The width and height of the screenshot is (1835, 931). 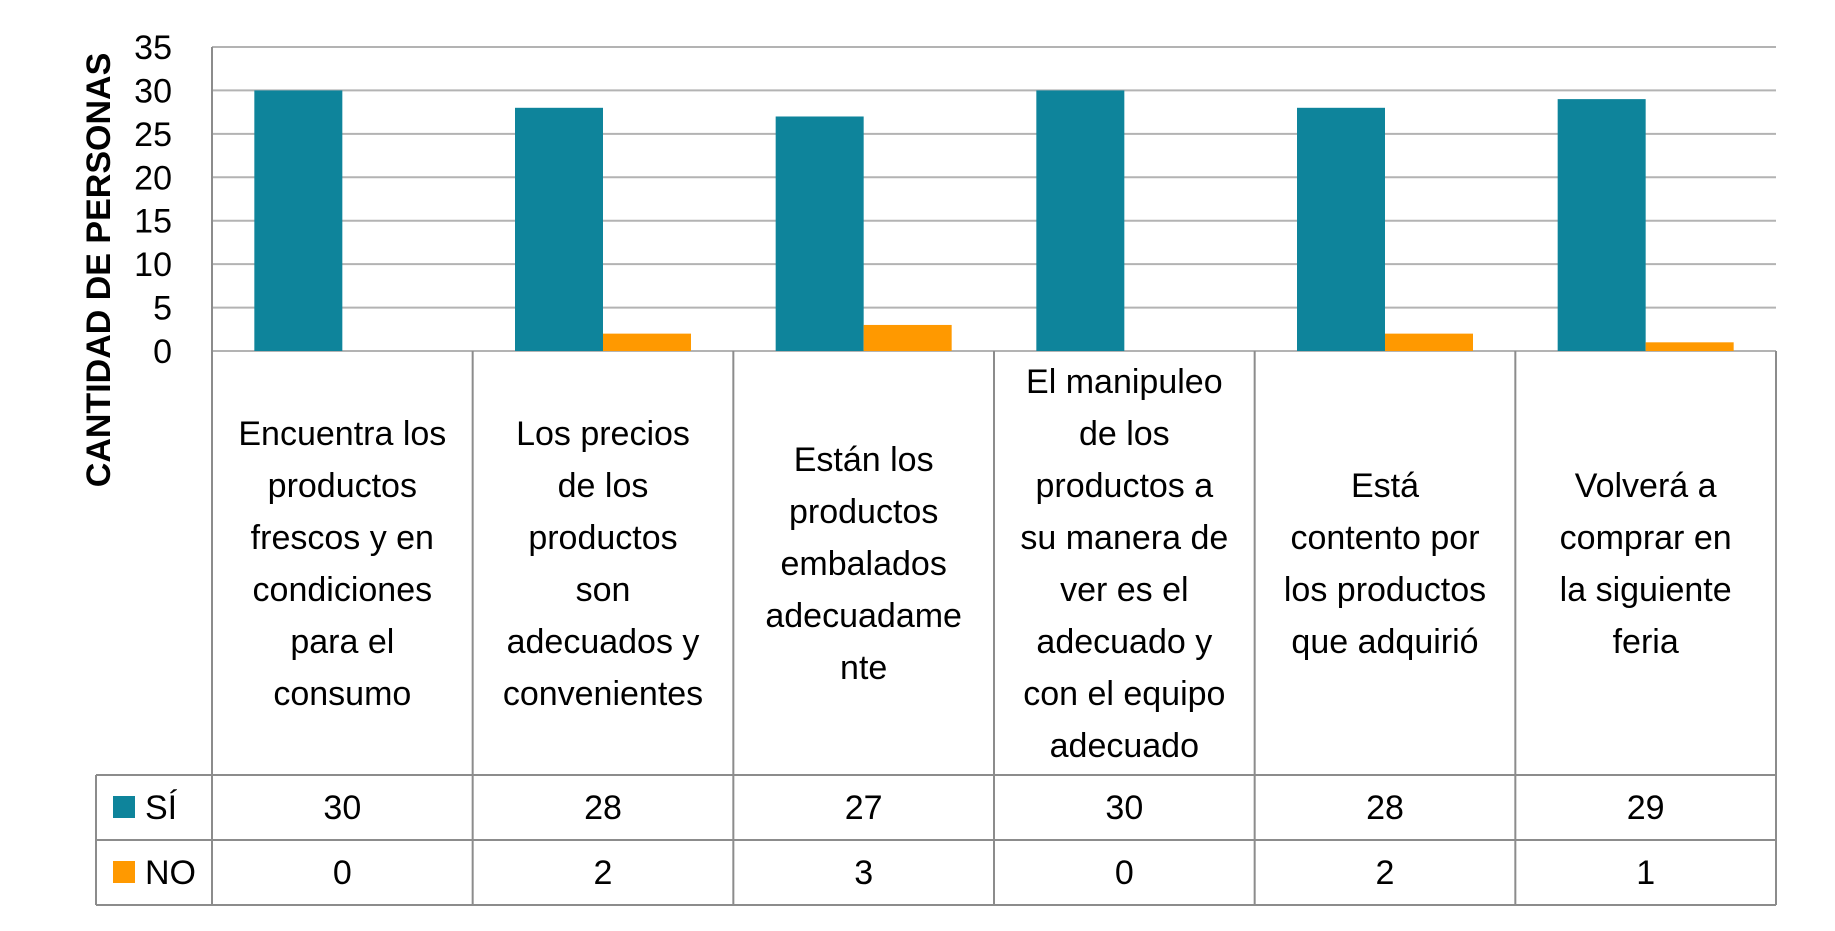 What do you see at coordinates (603, 694) in the screenshot?
I see `category-label-line: convenientes` at bounding box center [603, 694].